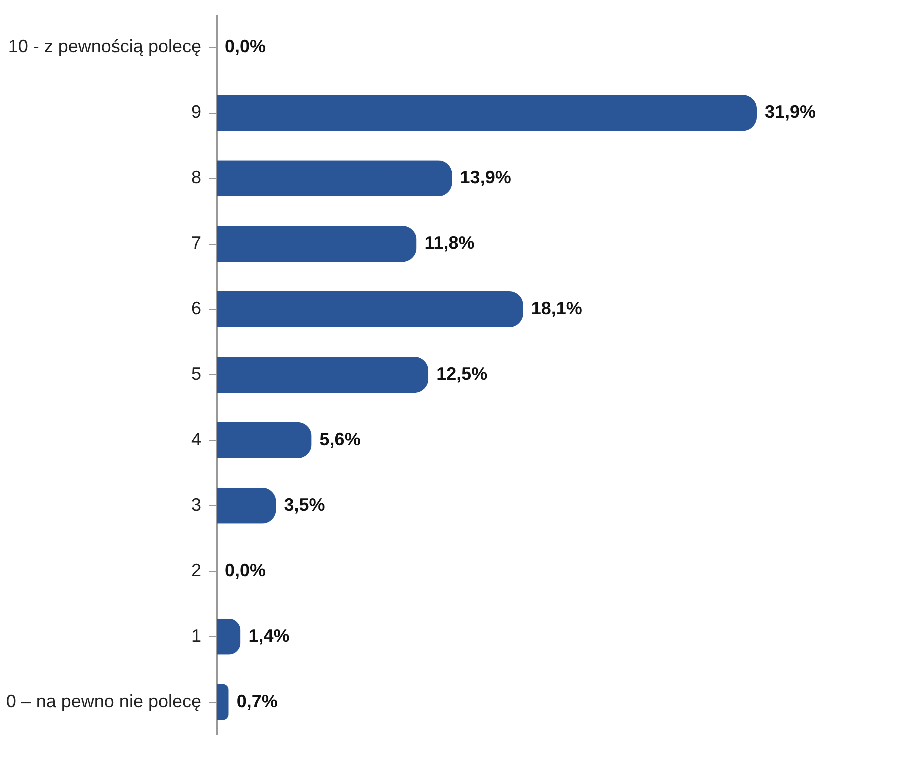 This screenshot has width=922, height=773. Describe the element at coordinates (196, 570) in the screenshot. I see `y-tick-label: 2` at that location.